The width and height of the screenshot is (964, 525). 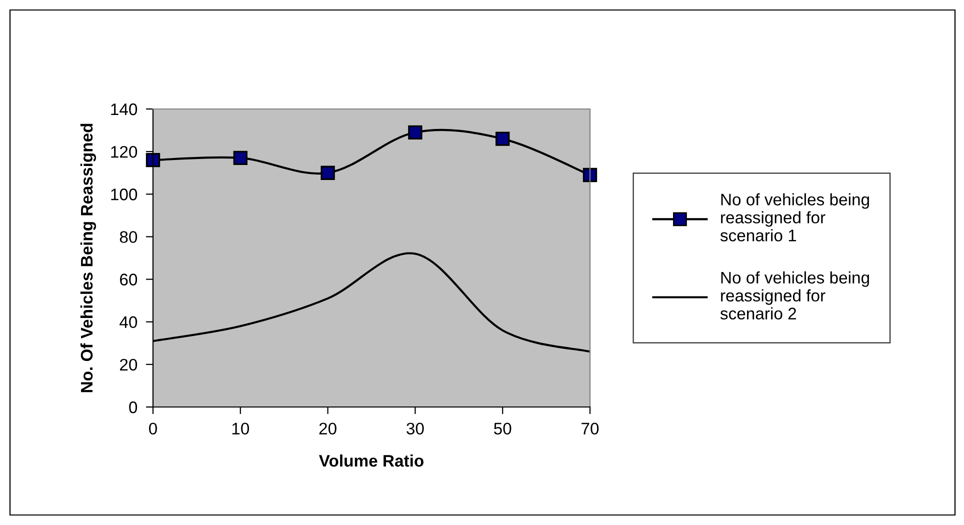 What do you see at coordinates (124, 194) in the screenshot?
I see `y-tick-label: 100` at bounding box center [124, 194].